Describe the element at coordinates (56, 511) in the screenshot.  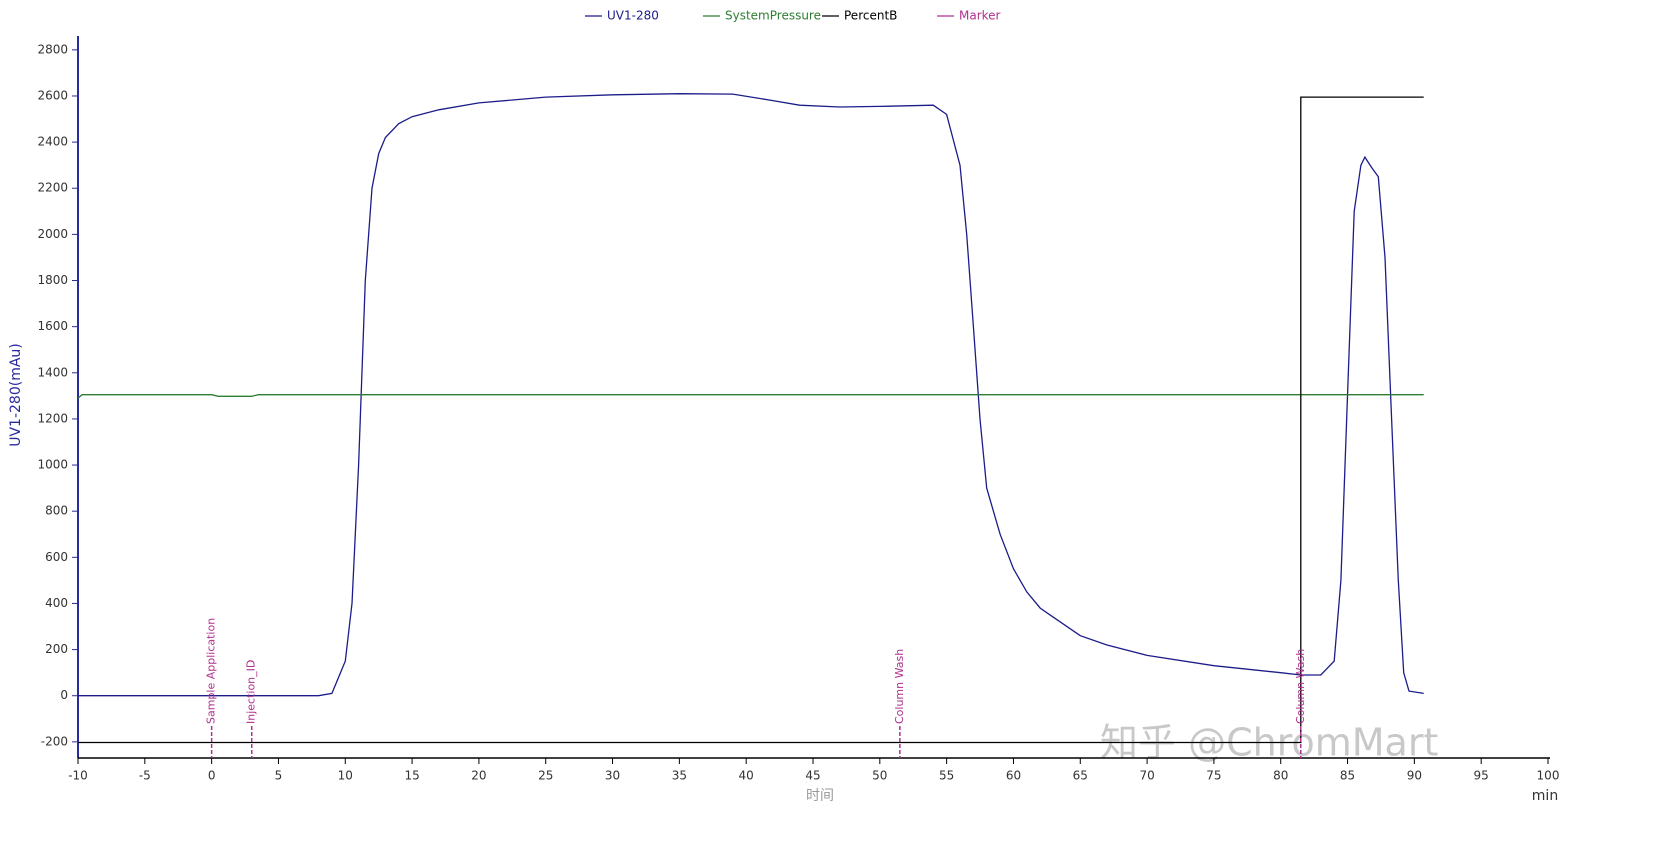
I see `y-tick-label: 800` at that location.